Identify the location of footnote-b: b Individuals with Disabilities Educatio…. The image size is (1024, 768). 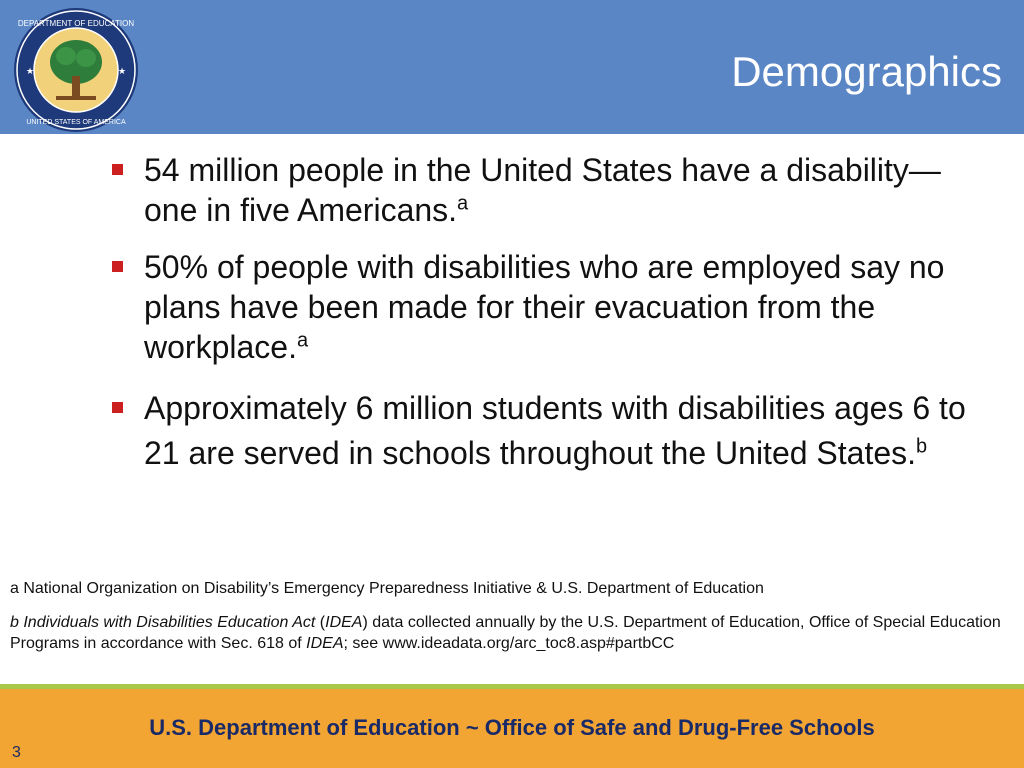
(512, 633).